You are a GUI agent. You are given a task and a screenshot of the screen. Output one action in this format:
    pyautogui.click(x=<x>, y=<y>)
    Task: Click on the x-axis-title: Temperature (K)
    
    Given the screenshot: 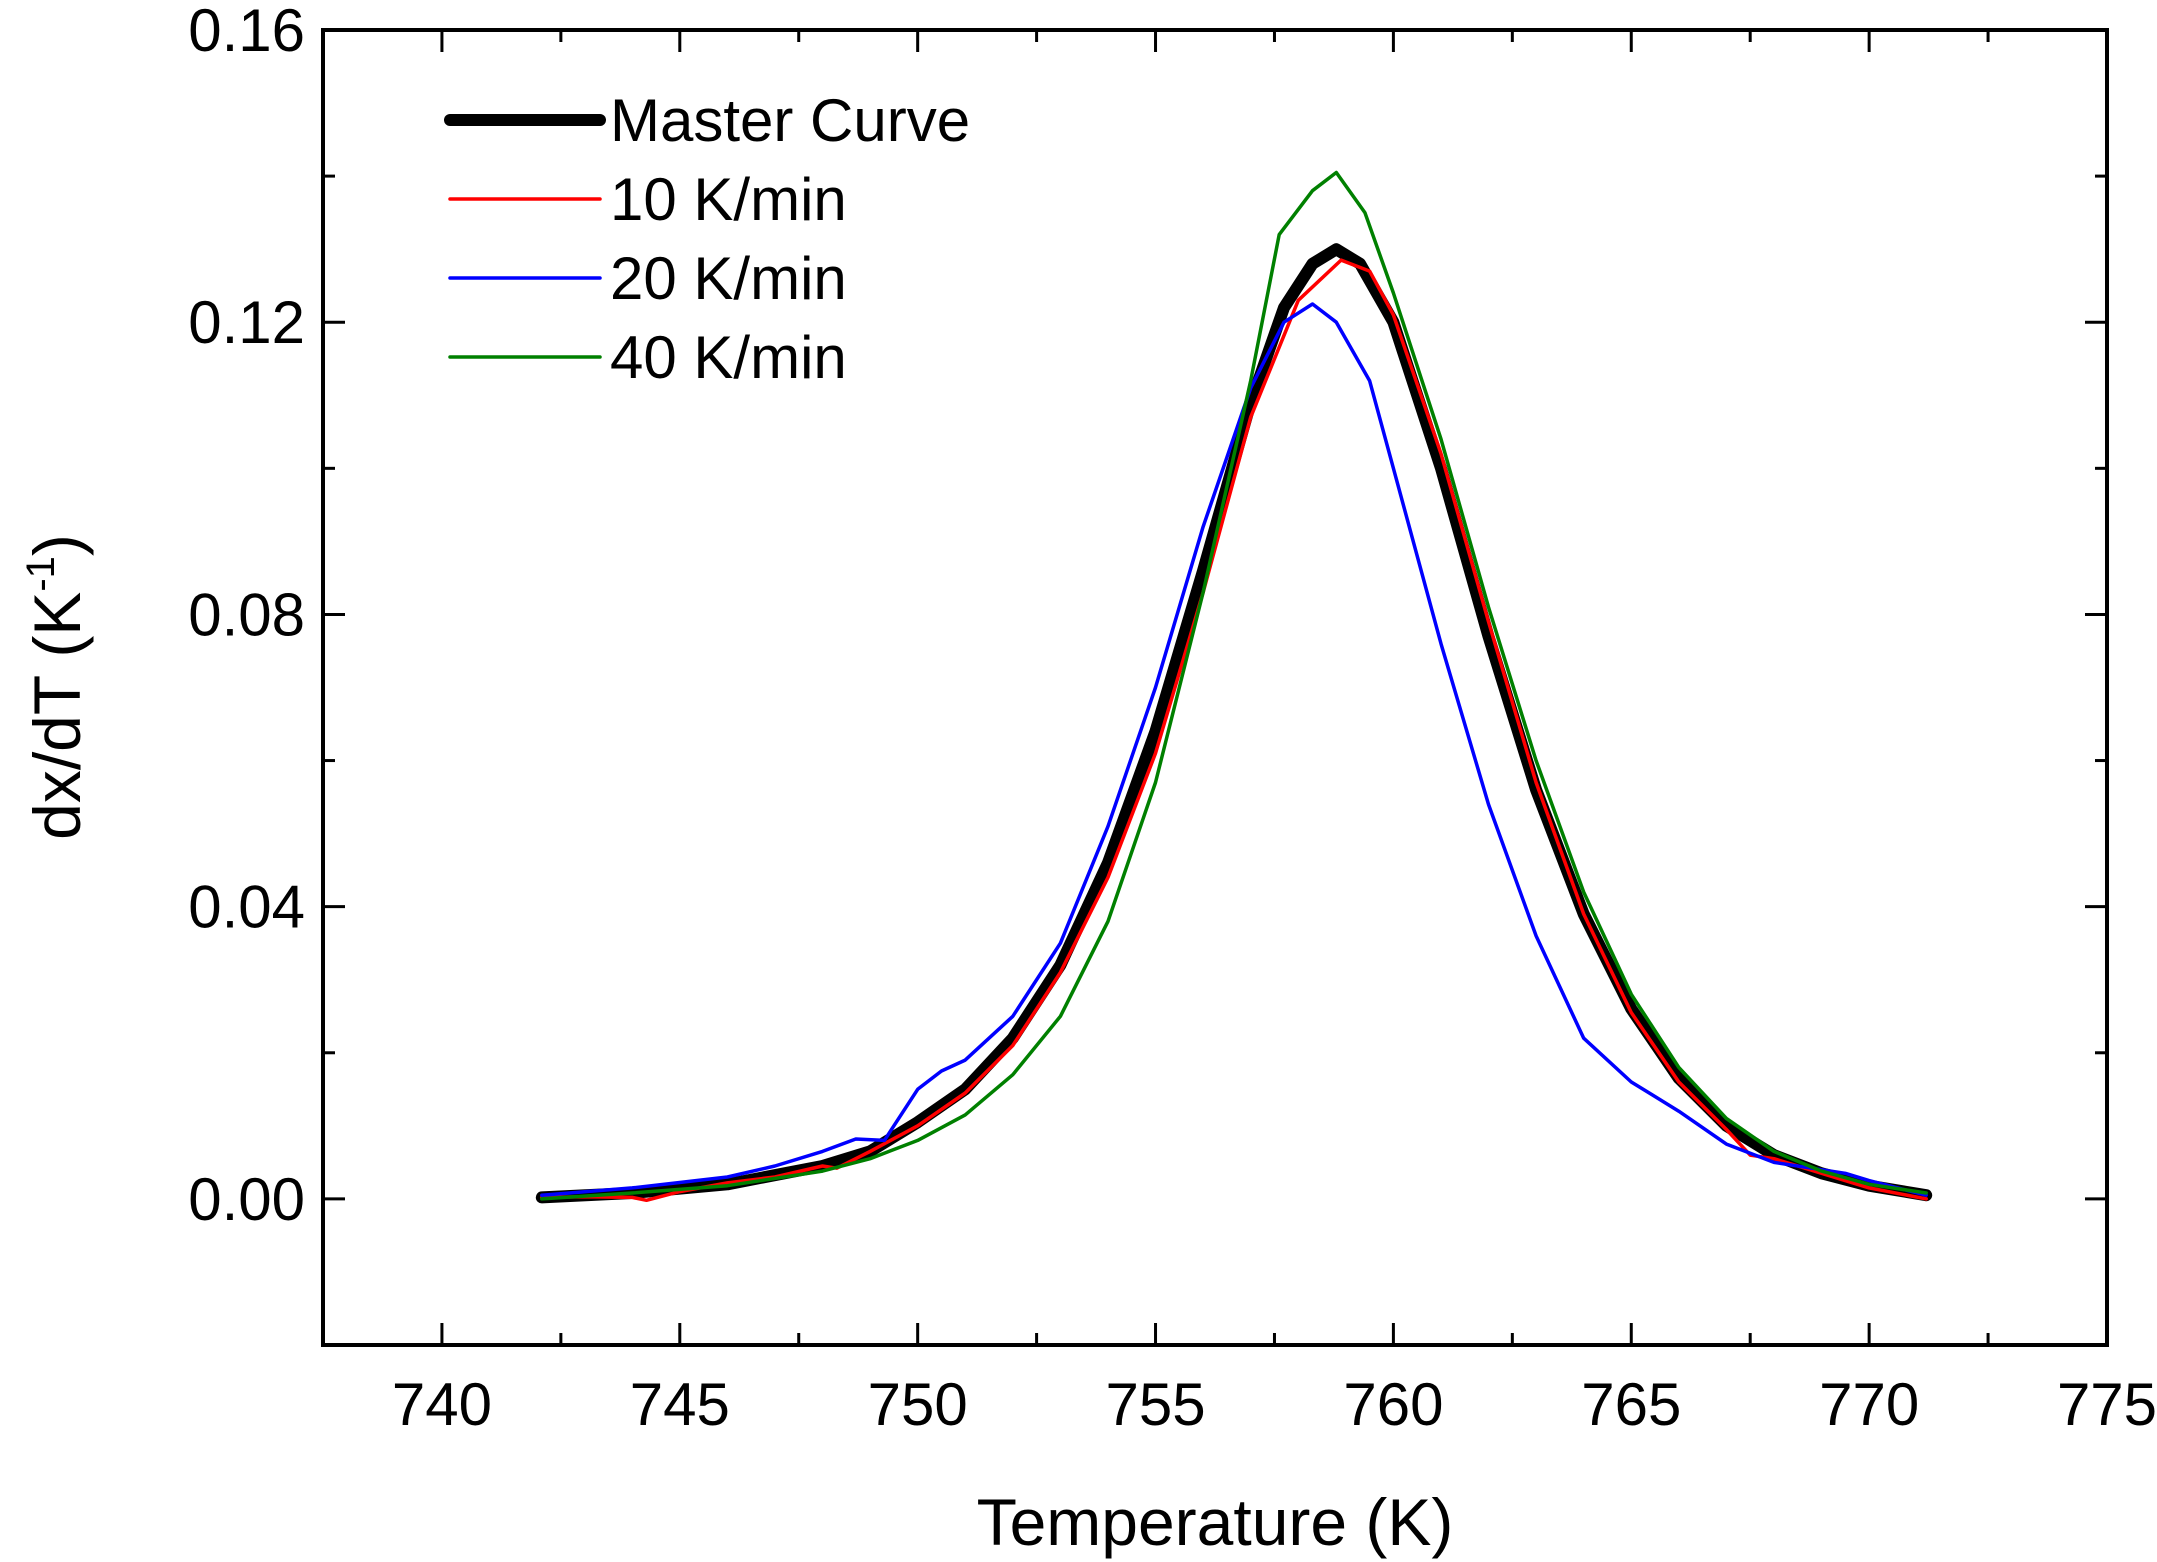 What is the action you would take?
    pyautogui.click(x=1215, y=1522)
    